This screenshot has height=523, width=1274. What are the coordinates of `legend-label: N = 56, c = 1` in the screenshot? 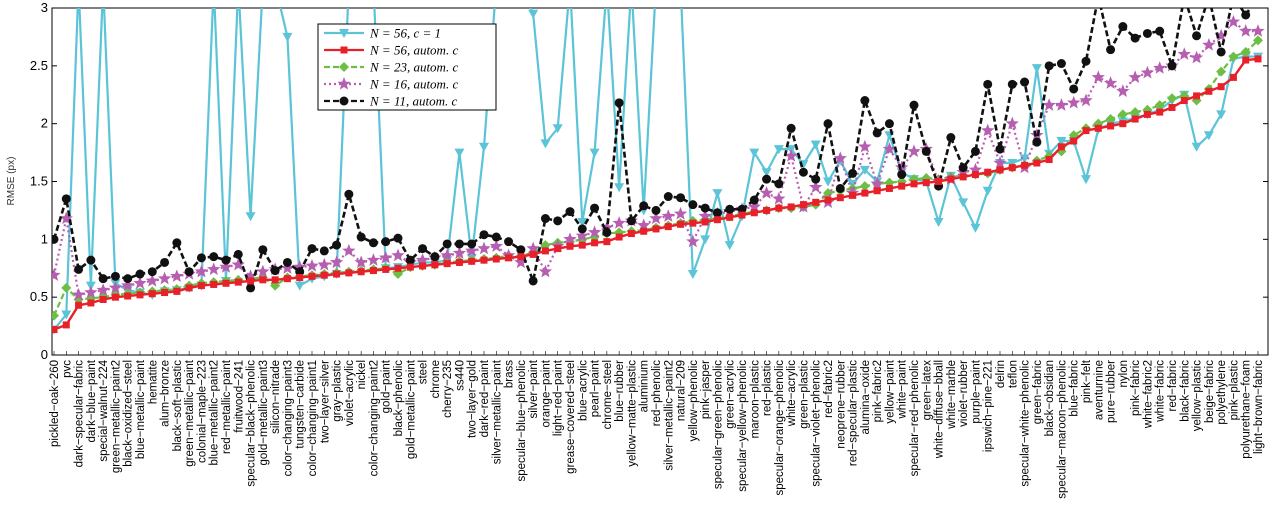 It's located at (405, 33).